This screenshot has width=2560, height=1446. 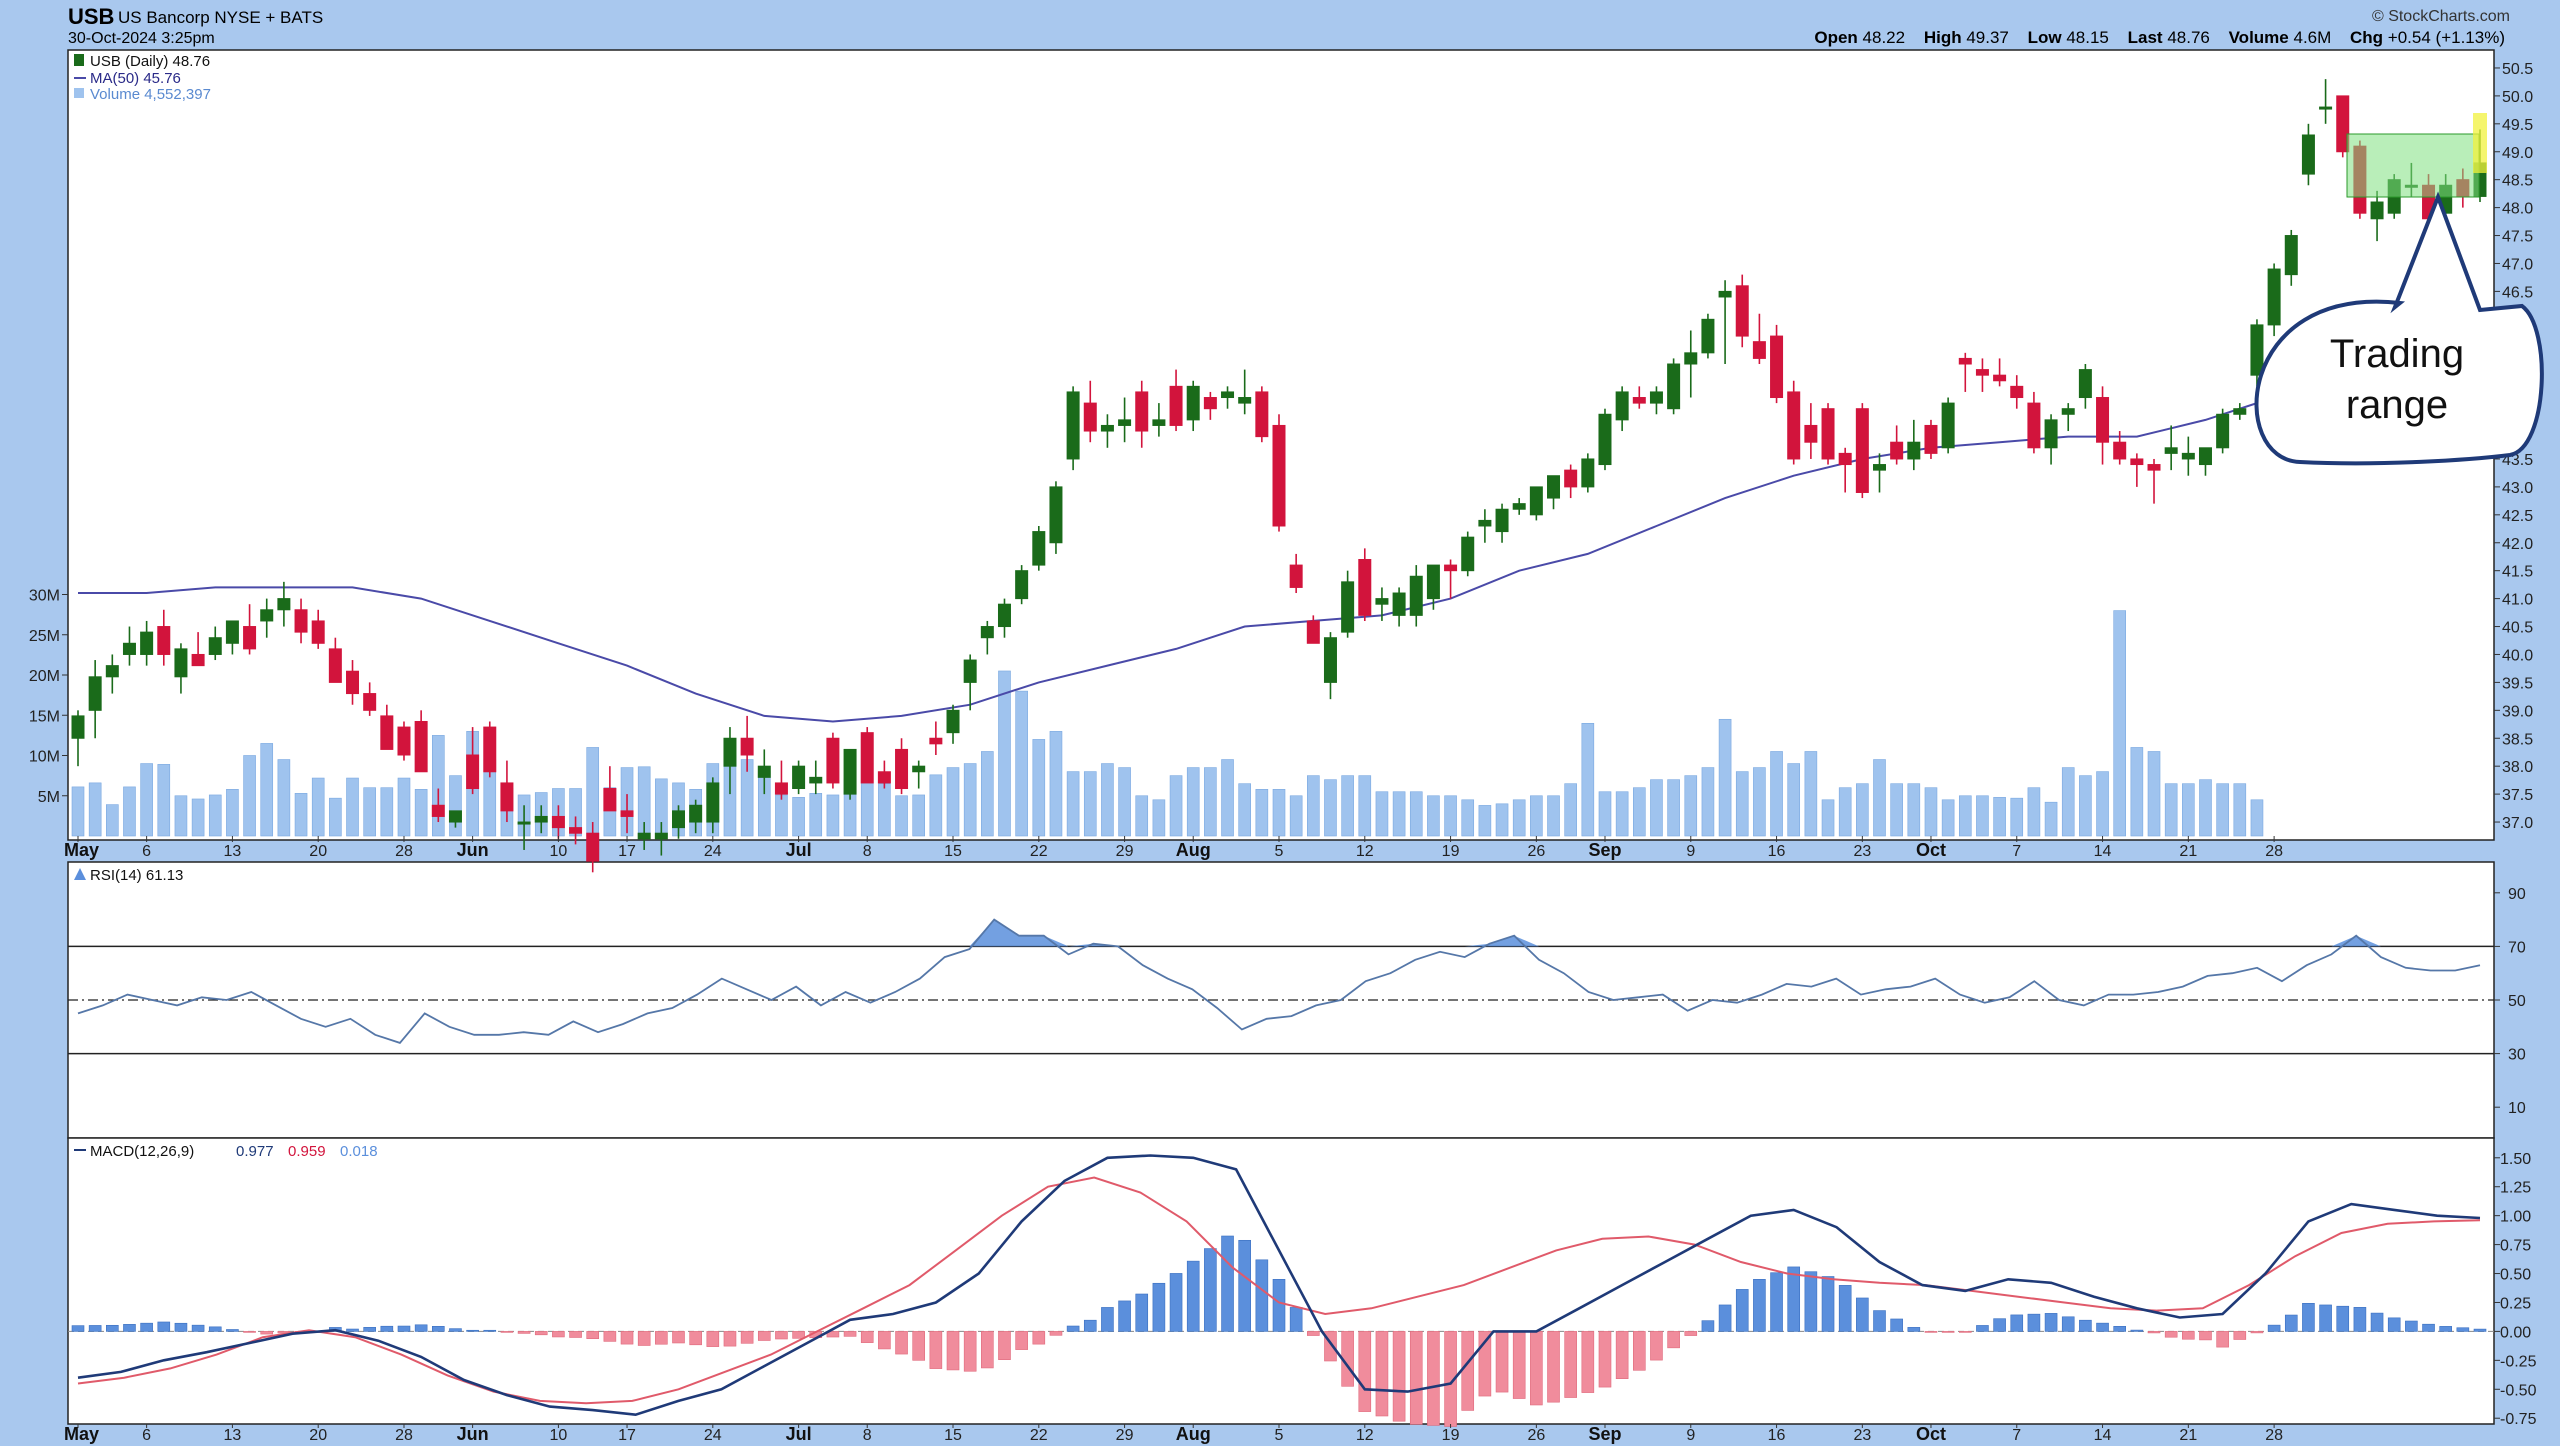 I want to click on price-tick-label: 37.5, so click(x=2517, y=795).